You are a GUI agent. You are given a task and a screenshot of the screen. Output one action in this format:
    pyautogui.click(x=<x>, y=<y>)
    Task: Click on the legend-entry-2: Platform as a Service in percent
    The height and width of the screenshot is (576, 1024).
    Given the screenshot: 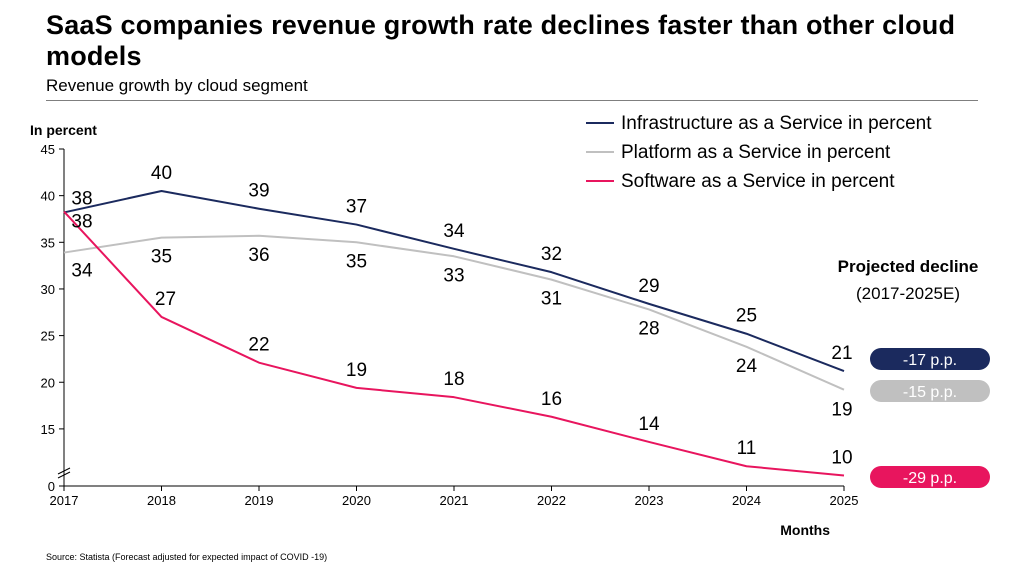 What is the action you would take?
    pyautogui.click(x=756, y=152)
    